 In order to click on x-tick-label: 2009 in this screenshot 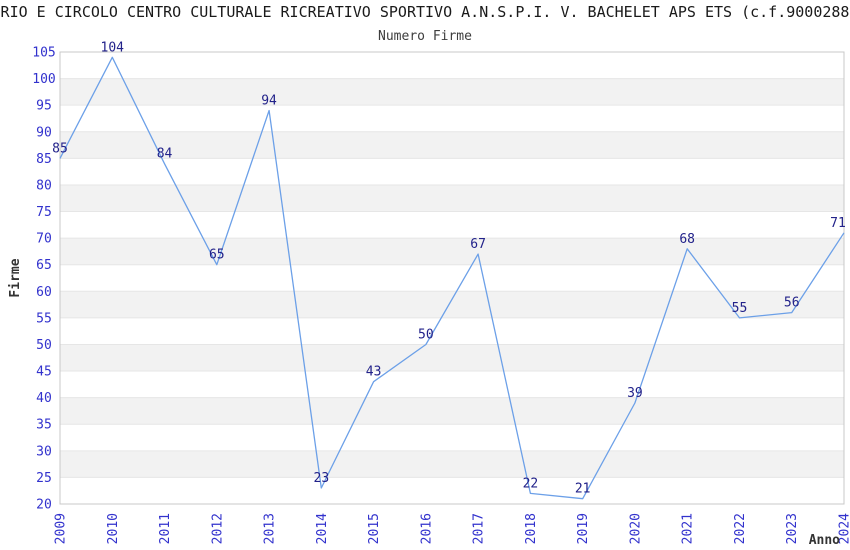, I will do `click(61, 528)`.